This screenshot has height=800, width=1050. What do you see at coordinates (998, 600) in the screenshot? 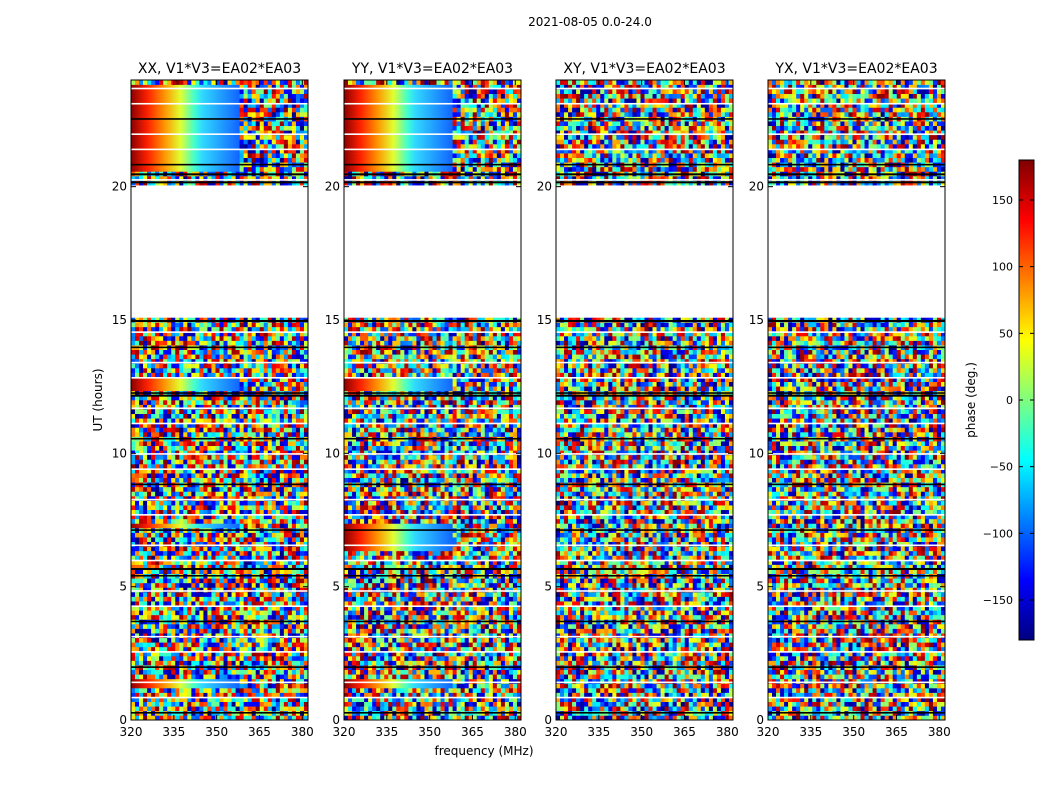
I see `colorbar-tick-label: −150` at bounding box center [998, 600].